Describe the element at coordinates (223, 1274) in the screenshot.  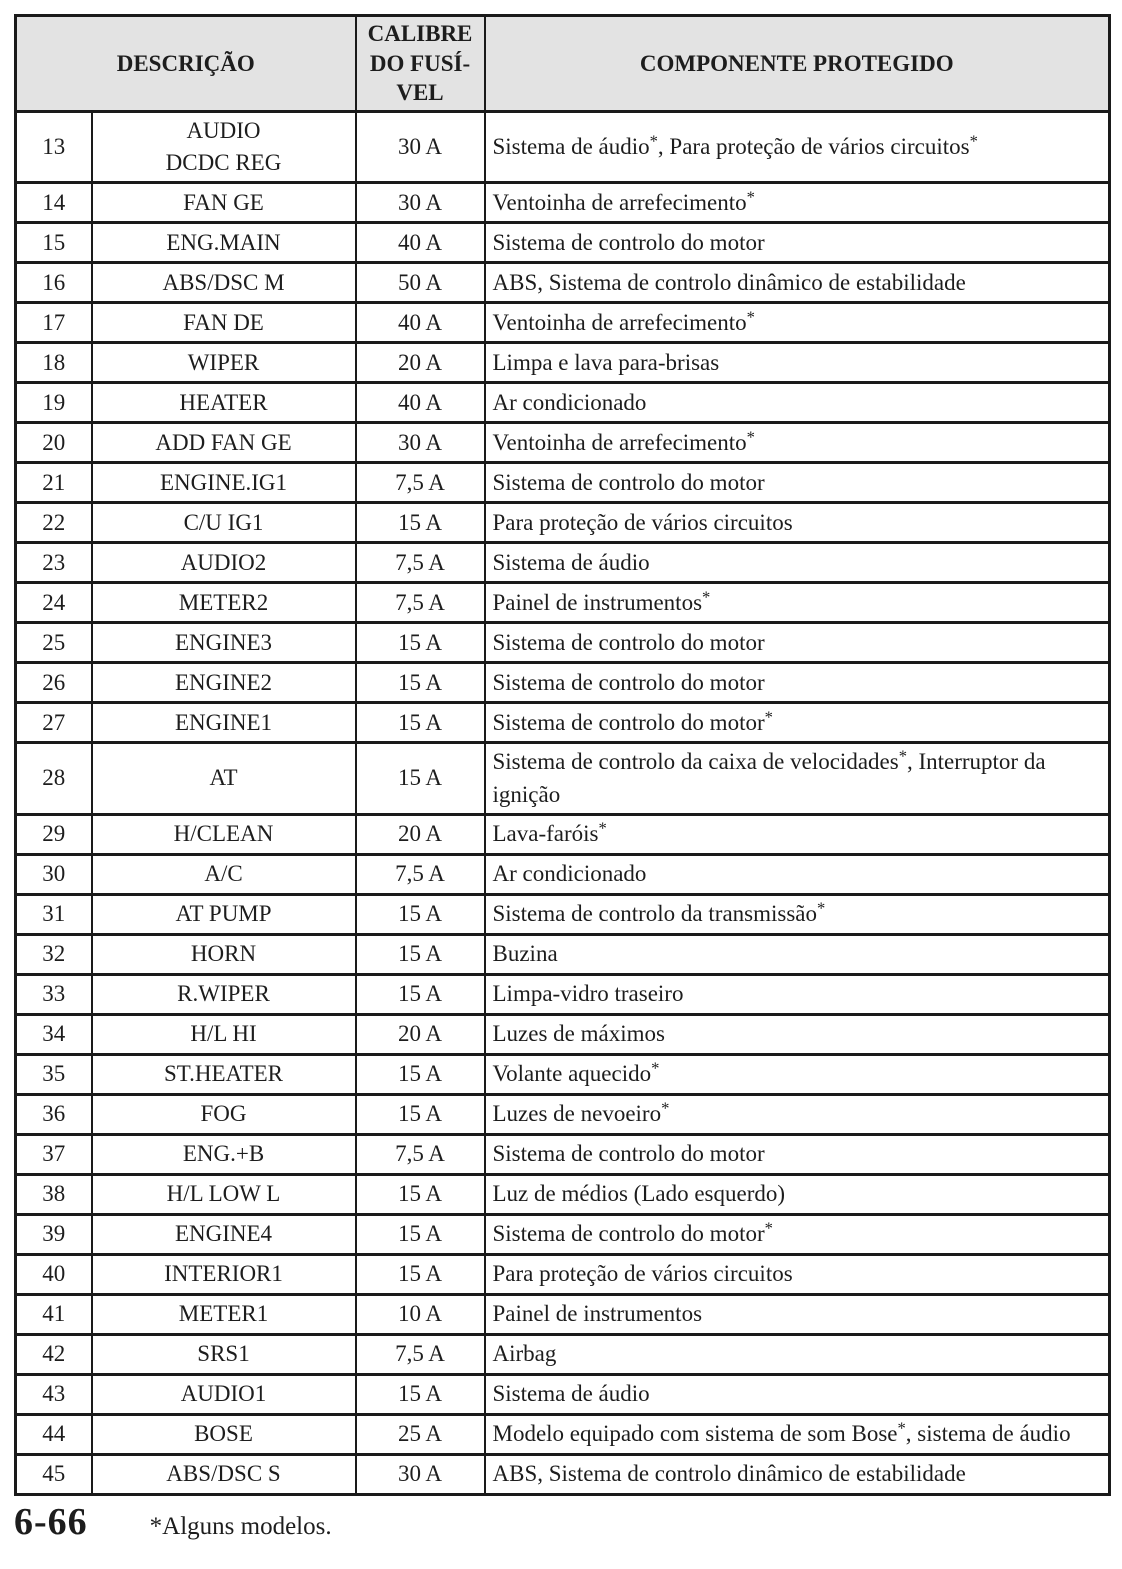
I see `fuse-description: INTERIOR1` at that location.